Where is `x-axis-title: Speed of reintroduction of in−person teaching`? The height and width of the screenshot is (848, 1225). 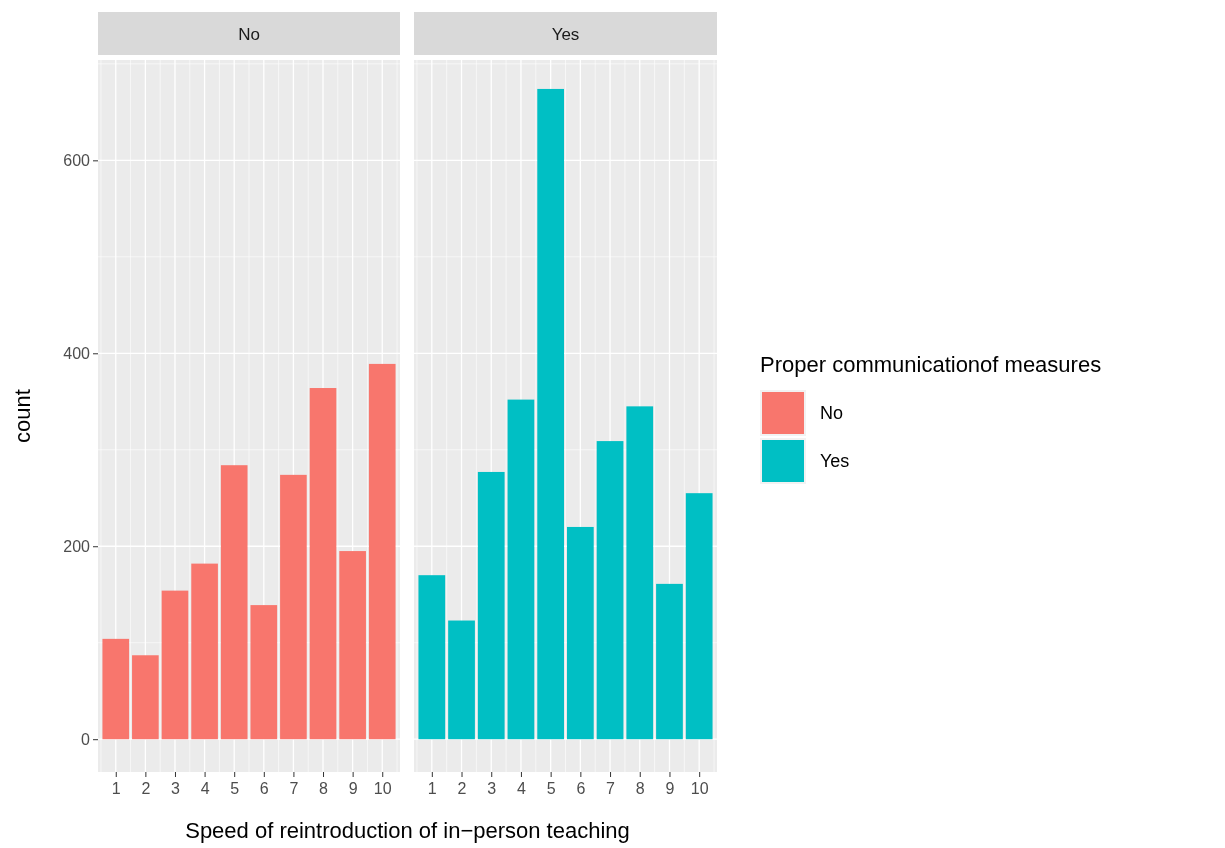 x-axis-title: Speed of reintroduction of in−person teaching is located at coordinates (407, 830).